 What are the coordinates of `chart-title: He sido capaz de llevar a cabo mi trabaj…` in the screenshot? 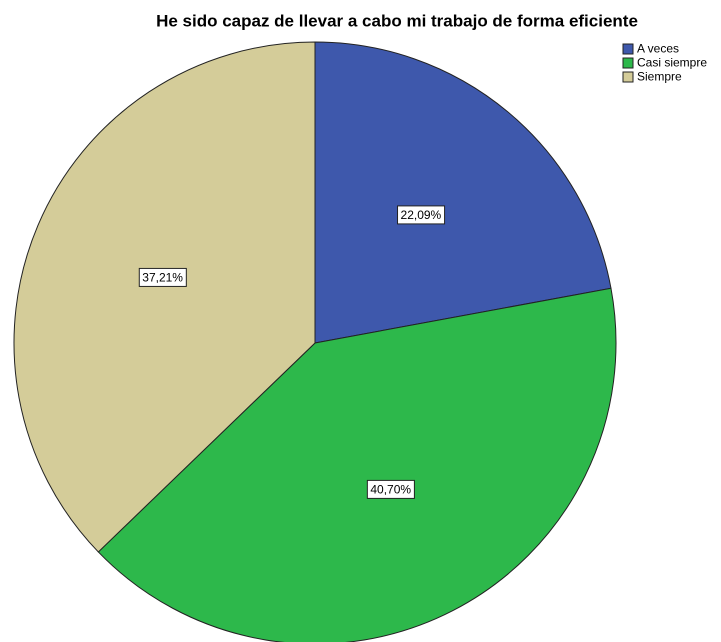 It's located at (397, 20).